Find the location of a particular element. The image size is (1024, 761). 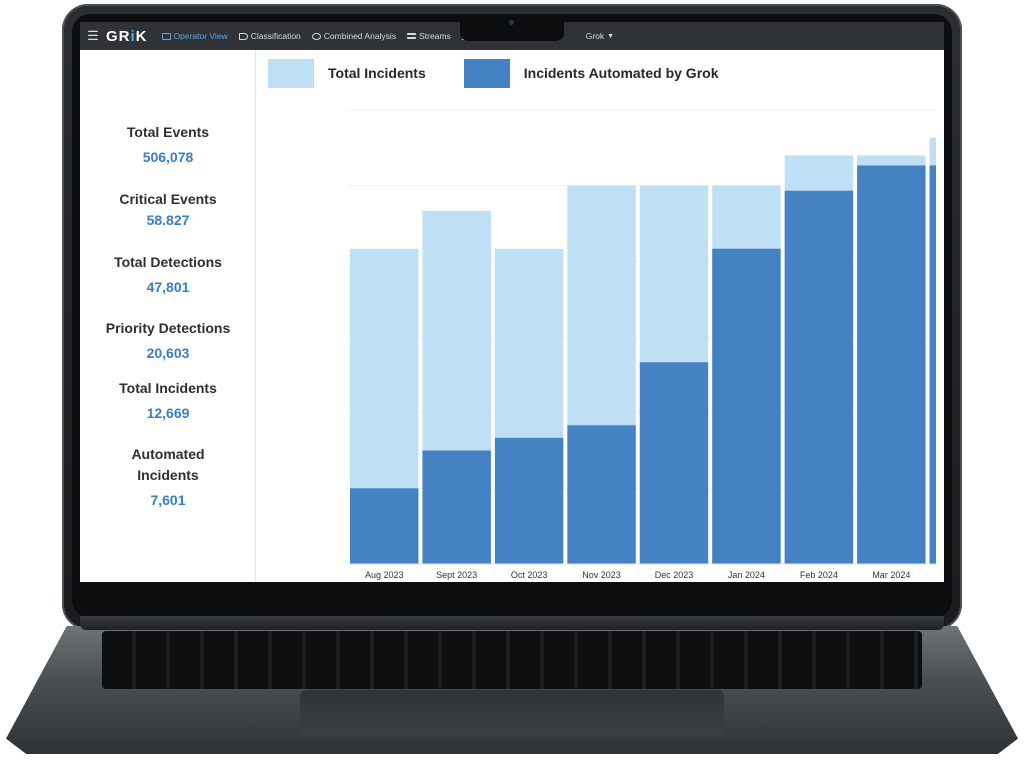

stat-label: Automated Incidents is located at coordinates (168, 464).